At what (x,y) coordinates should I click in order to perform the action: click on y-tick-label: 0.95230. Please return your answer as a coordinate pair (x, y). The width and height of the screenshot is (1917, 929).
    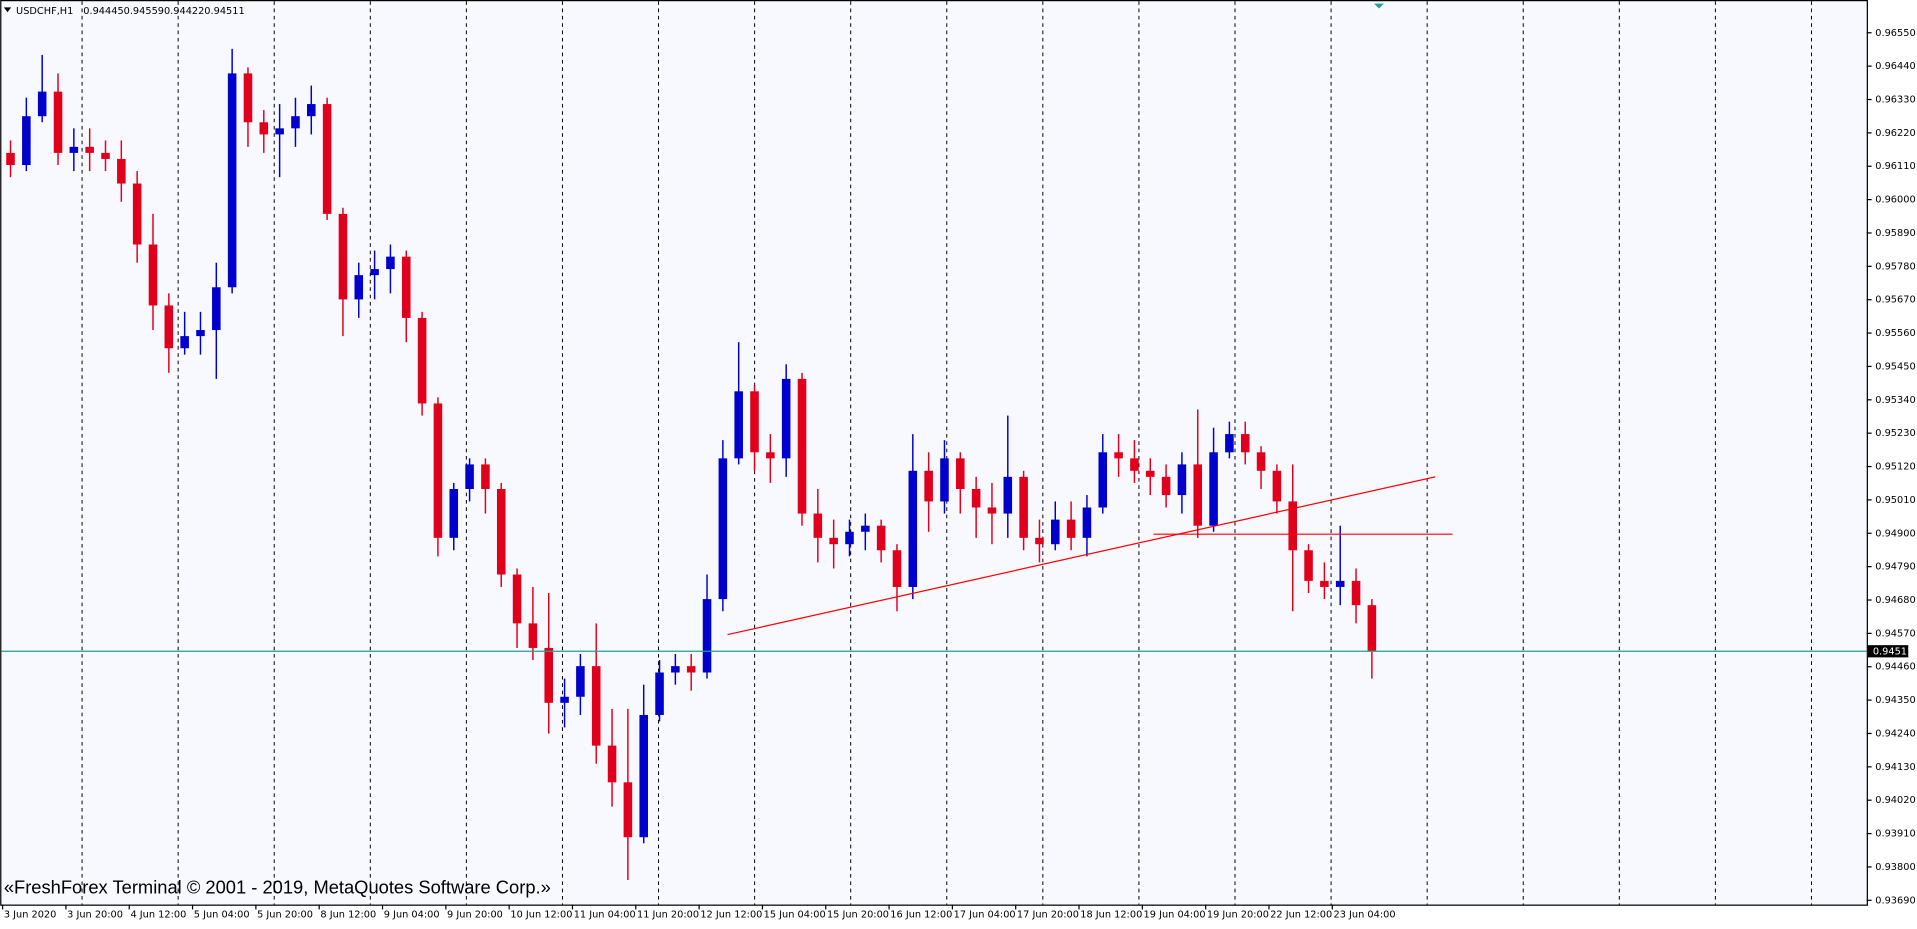
    Looking at the image, I should click on (1895, 433).